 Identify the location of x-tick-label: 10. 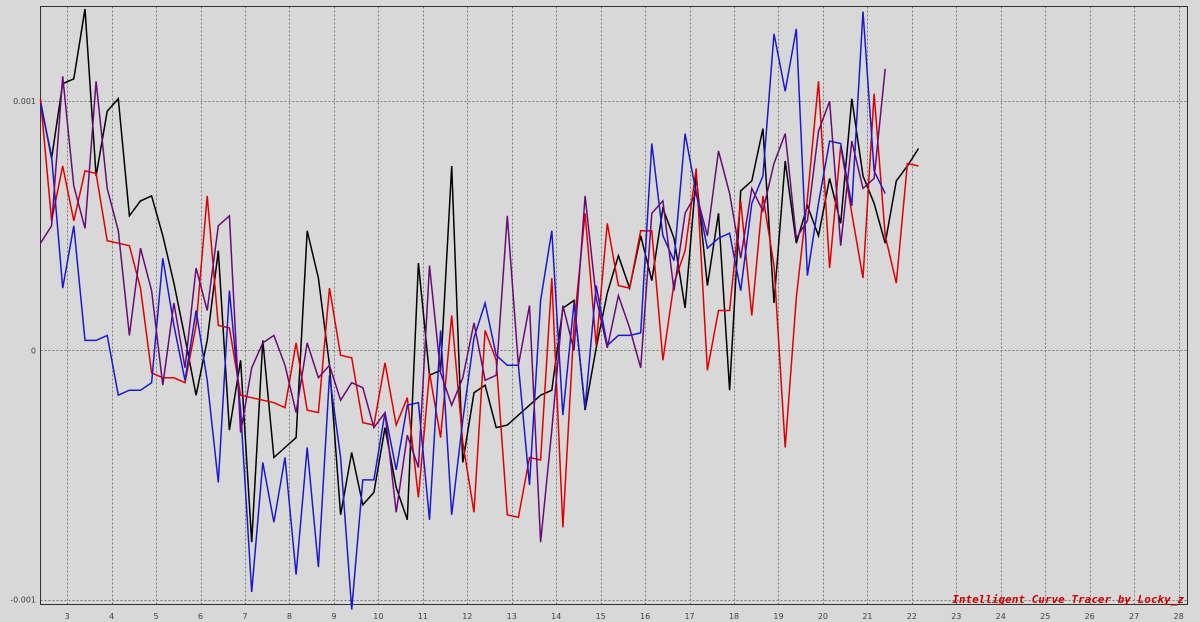
(378, 616).